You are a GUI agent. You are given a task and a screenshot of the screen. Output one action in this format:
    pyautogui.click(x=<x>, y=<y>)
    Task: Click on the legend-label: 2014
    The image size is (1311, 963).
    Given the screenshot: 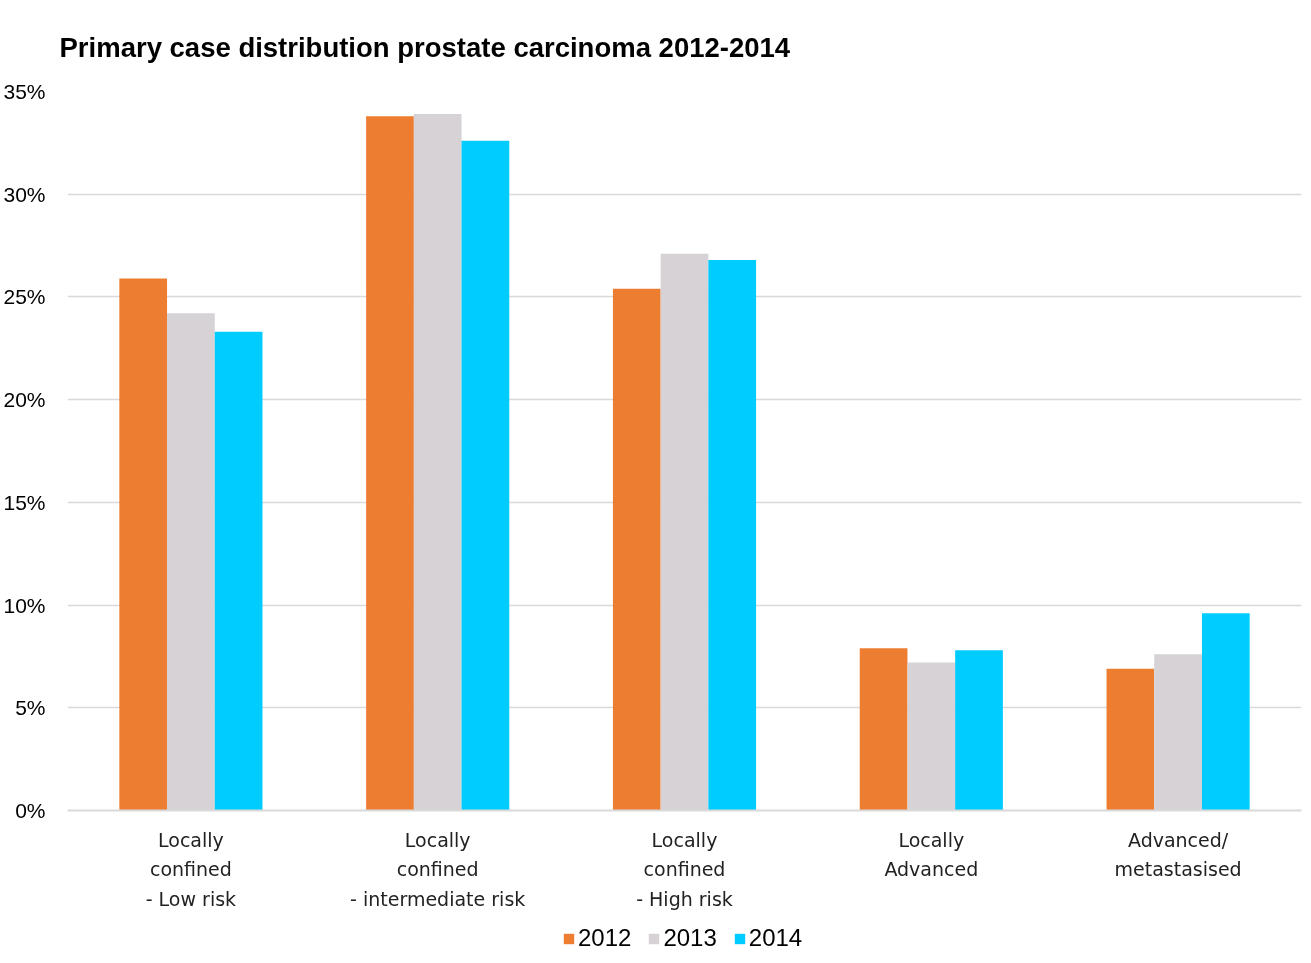 What is the action you would take?
    pyautogui.click(x=775, y=938)
    